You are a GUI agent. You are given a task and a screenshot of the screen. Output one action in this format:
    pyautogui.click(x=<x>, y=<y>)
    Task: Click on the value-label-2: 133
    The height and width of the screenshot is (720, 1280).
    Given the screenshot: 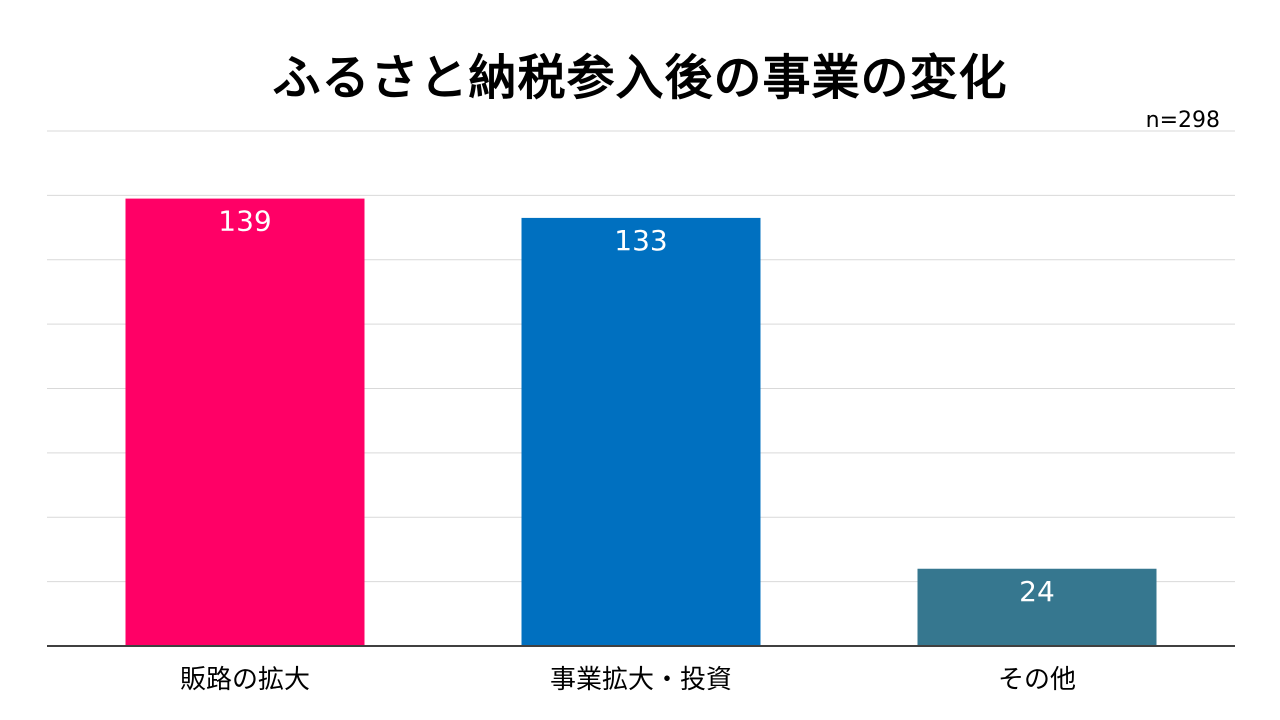 What is the action you would take?
    pyautogui.click(x=640, y=240)
    